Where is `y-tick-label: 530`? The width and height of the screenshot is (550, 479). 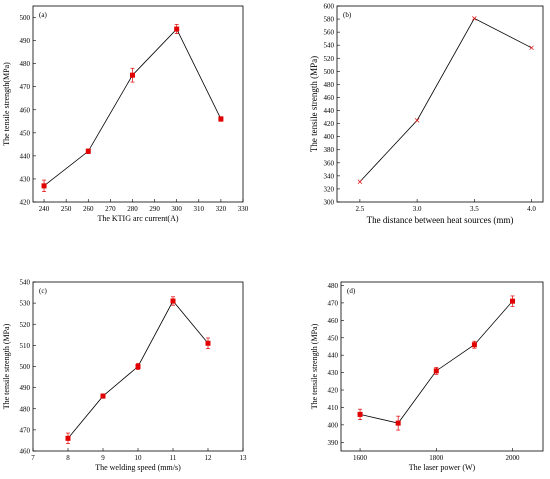
y-tick-label: 530 is located at coordinates (25, 304).